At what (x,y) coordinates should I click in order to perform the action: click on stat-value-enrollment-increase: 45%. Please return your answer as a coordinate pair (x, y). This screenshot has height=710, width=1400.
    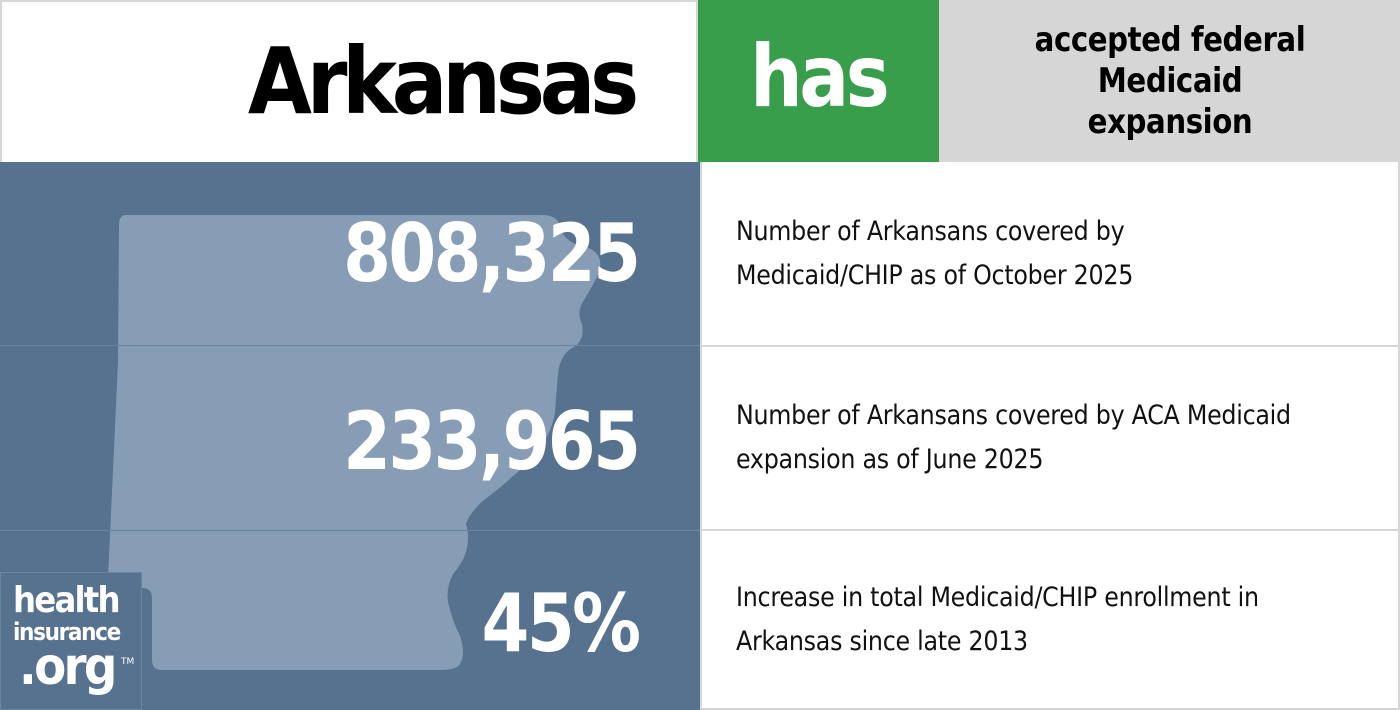
    Looking at the image, I should click on (561, 623).